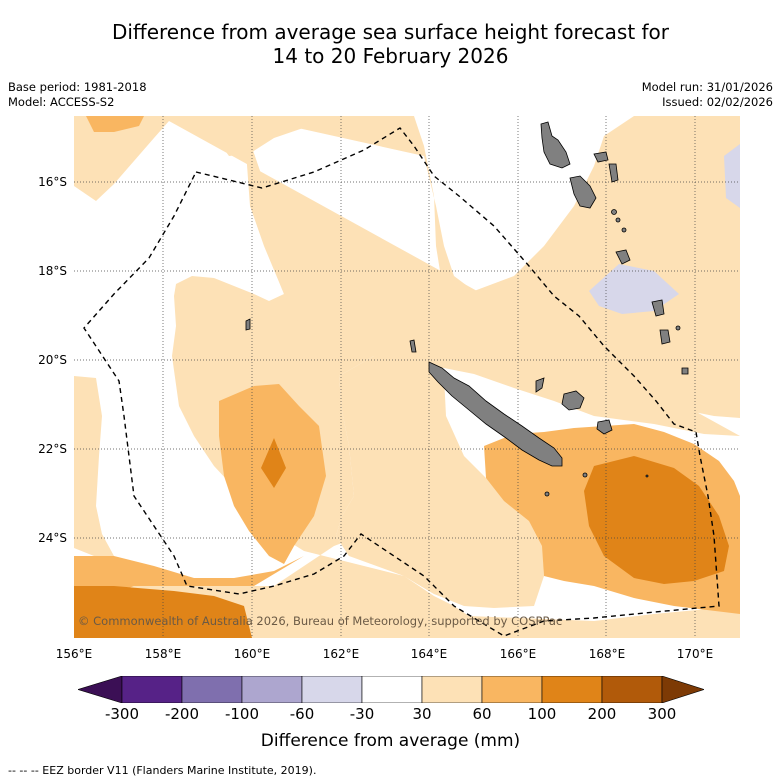 This screenshot has width=781, height=781. Describe the element at coordinates (122, 714) in the screenshot. I see `colorbar-tick-neg300: -300` at that location.